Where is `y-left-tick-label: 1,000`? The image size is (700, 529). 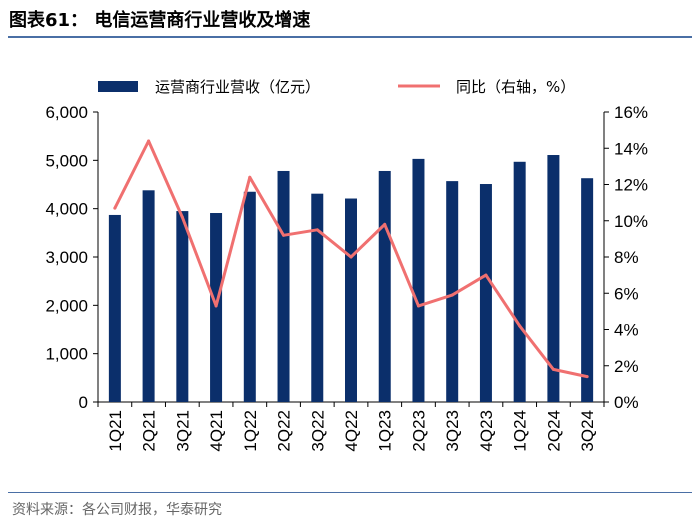 y-left-tick-label: 1,000 is located at coordinates (66, 354).